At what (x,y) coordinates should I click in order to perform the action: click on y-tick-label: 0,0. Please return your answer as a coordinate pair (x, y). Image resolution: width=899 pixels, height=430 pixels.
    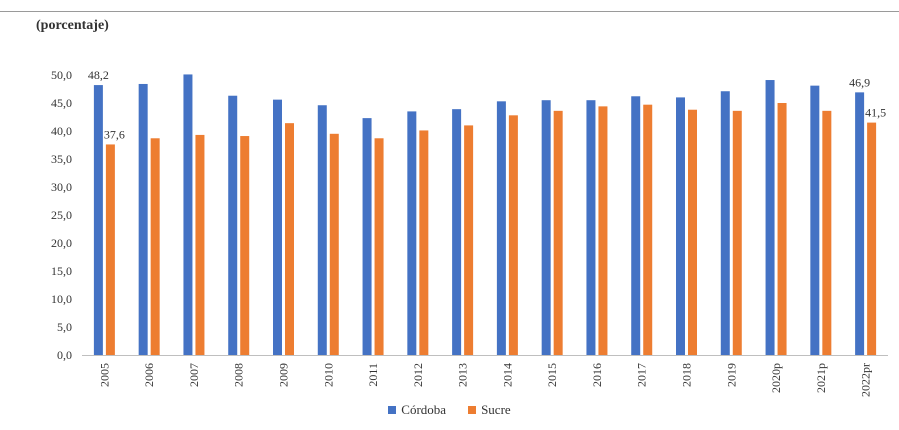
    Looking at the image, I should click on (64, 355).